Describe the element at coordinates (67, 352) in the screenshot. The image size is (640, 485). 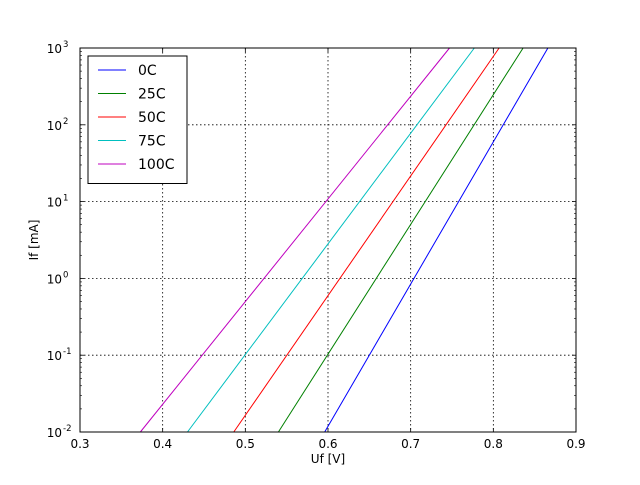
I see `y-tick-exponent: -1` at that location.